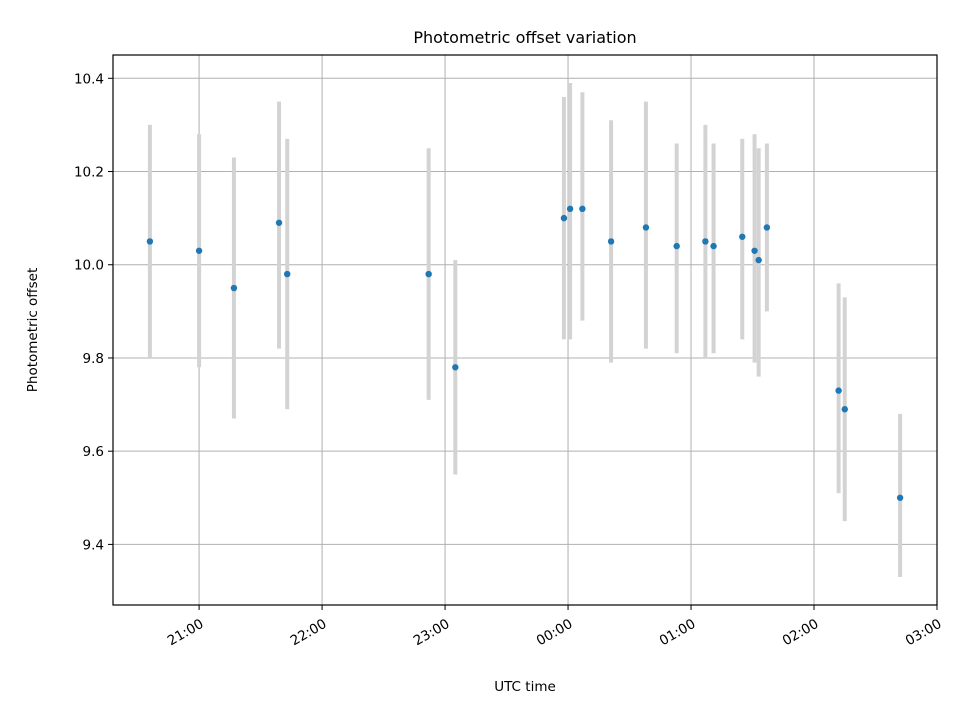 This screenshot has height=720, width=960. I want to click on y-tick-label: 10.0, so click(89, 266).